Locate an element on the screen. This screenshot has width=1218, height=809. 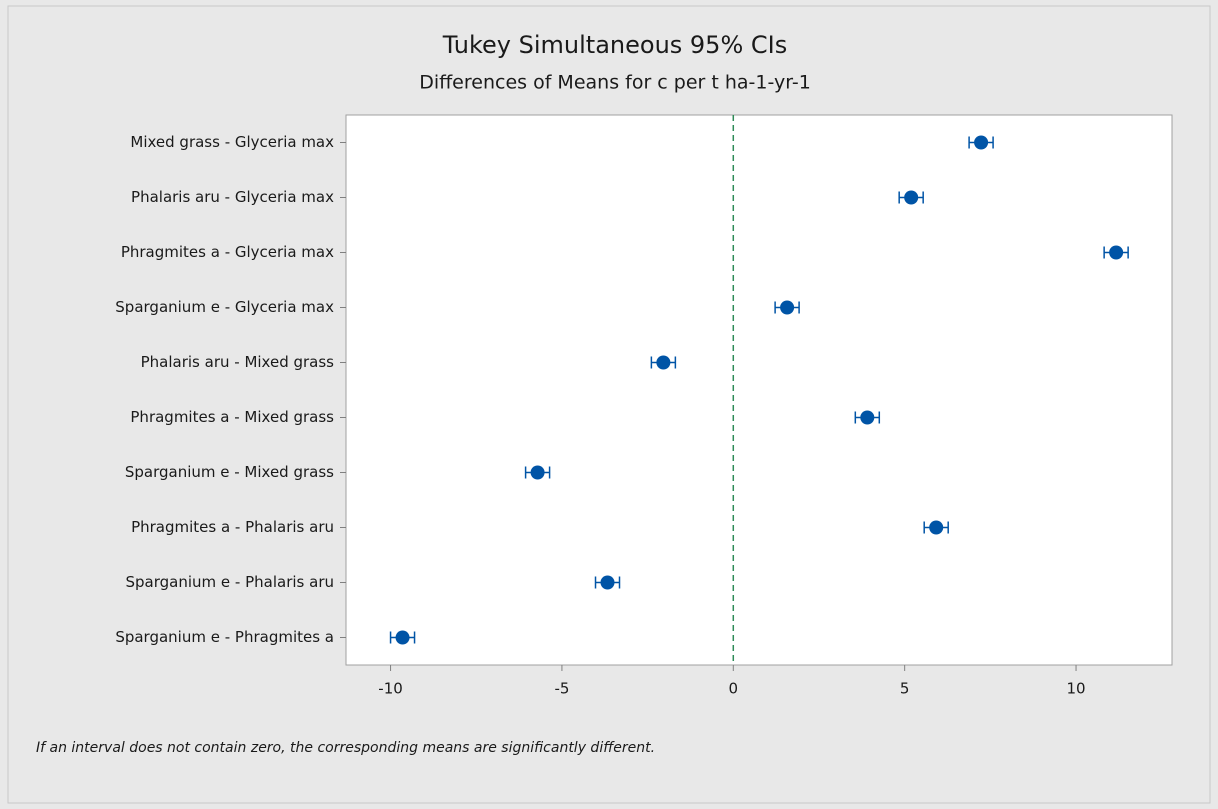
y-tick-label: Phragmites a - Phalaris aru is located at coordinates (232, 527).